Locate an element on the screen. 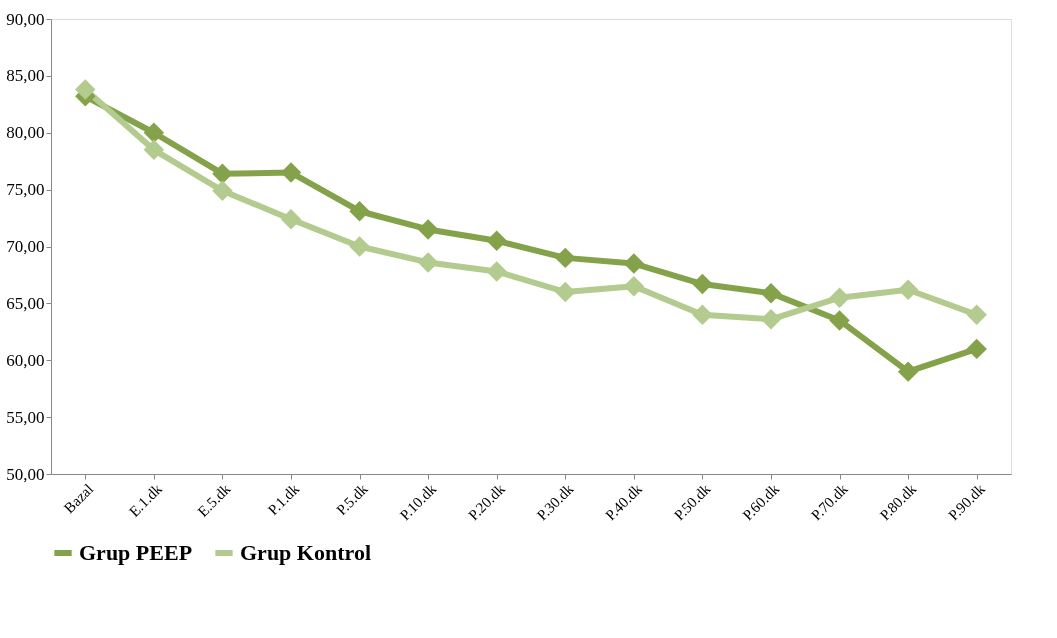  y-tick-label: 65,00 is located at coordinates (25, 303).